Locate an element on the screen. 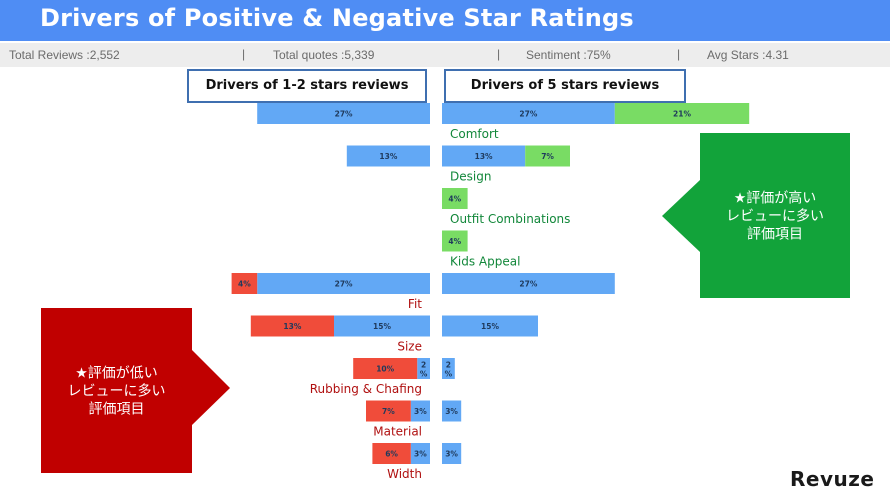 This screenshot has width=890, height=500. bar-left-red-width is located at coordinates (391, 453).